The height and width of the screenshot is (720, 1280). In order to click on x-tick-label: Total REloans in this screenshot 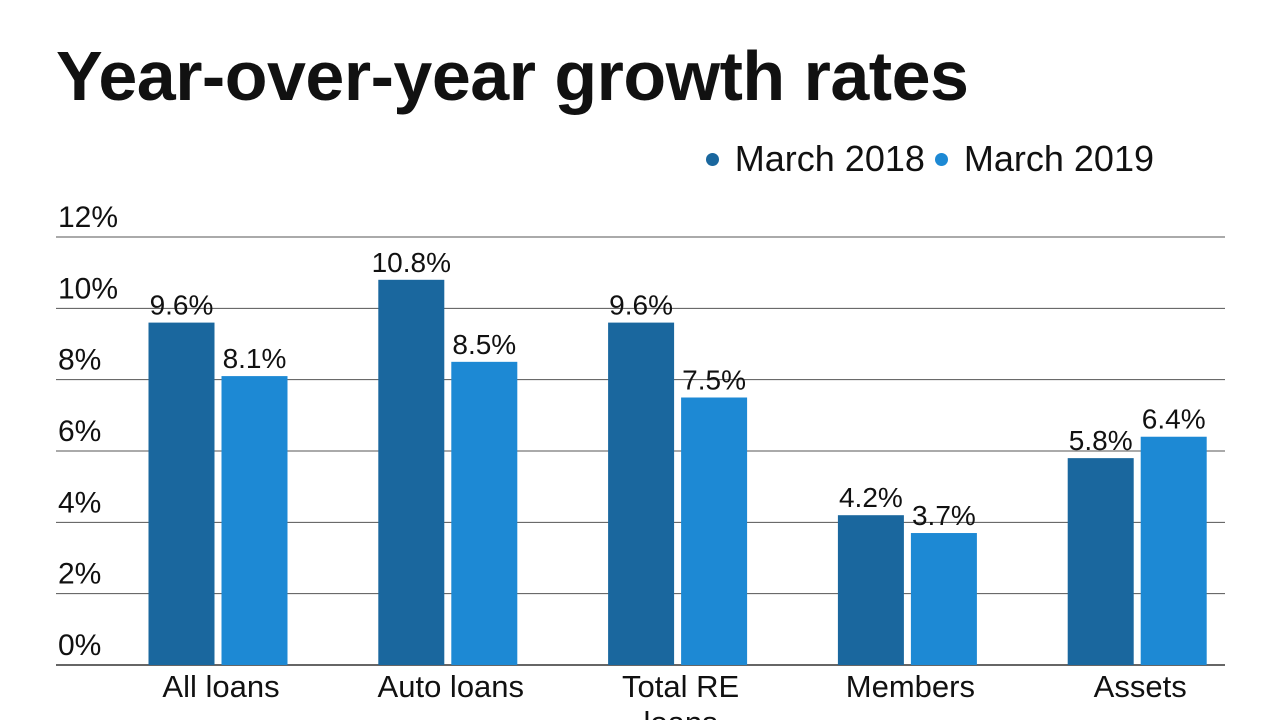, I will do `click(680, 694)`.